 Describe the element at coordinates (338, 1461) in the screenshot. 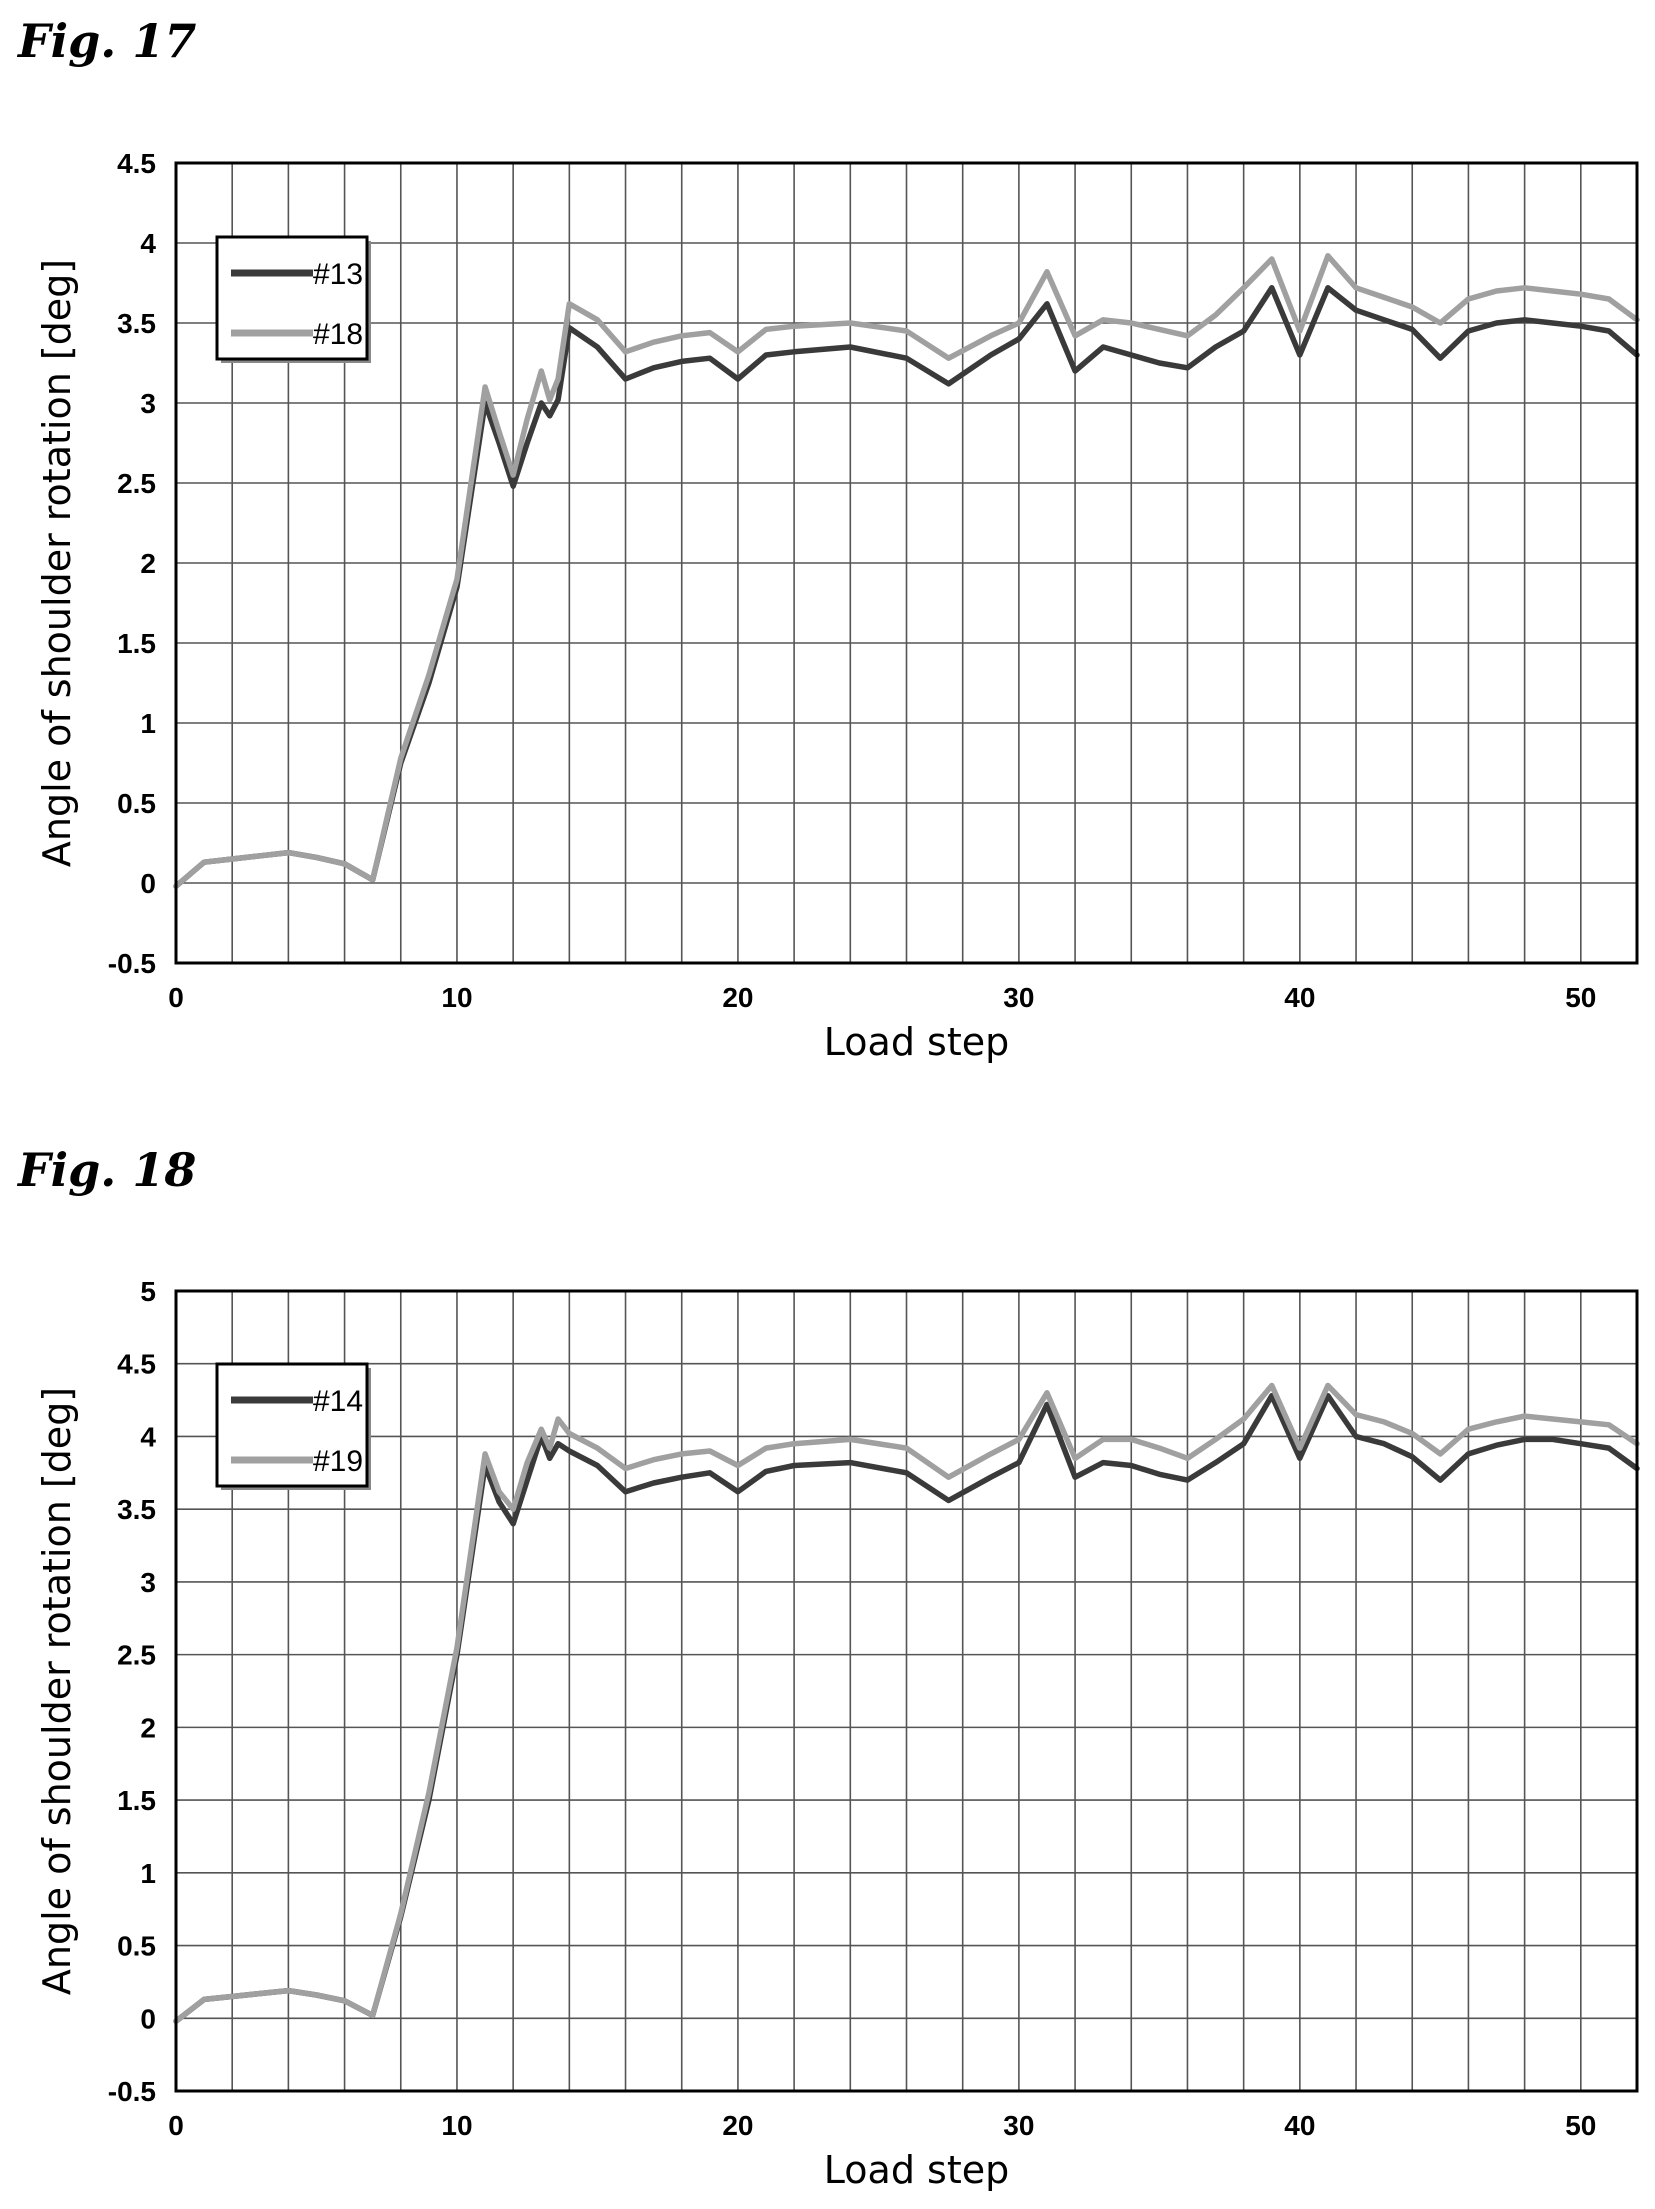

I see `legend-label: #19` at that location.